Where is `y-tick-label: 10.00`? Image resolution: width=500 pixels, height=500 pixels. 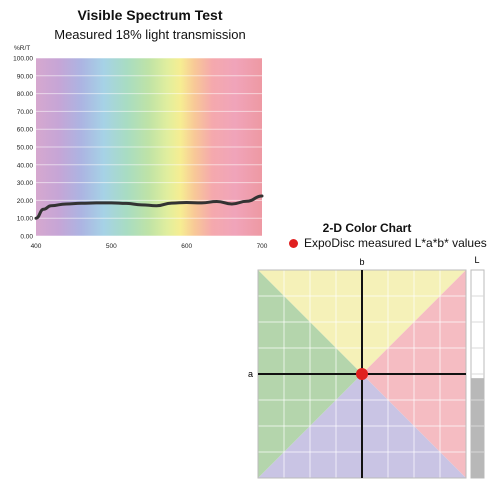
y-tick-label: 10.00 is located at coordinates (25, 219).